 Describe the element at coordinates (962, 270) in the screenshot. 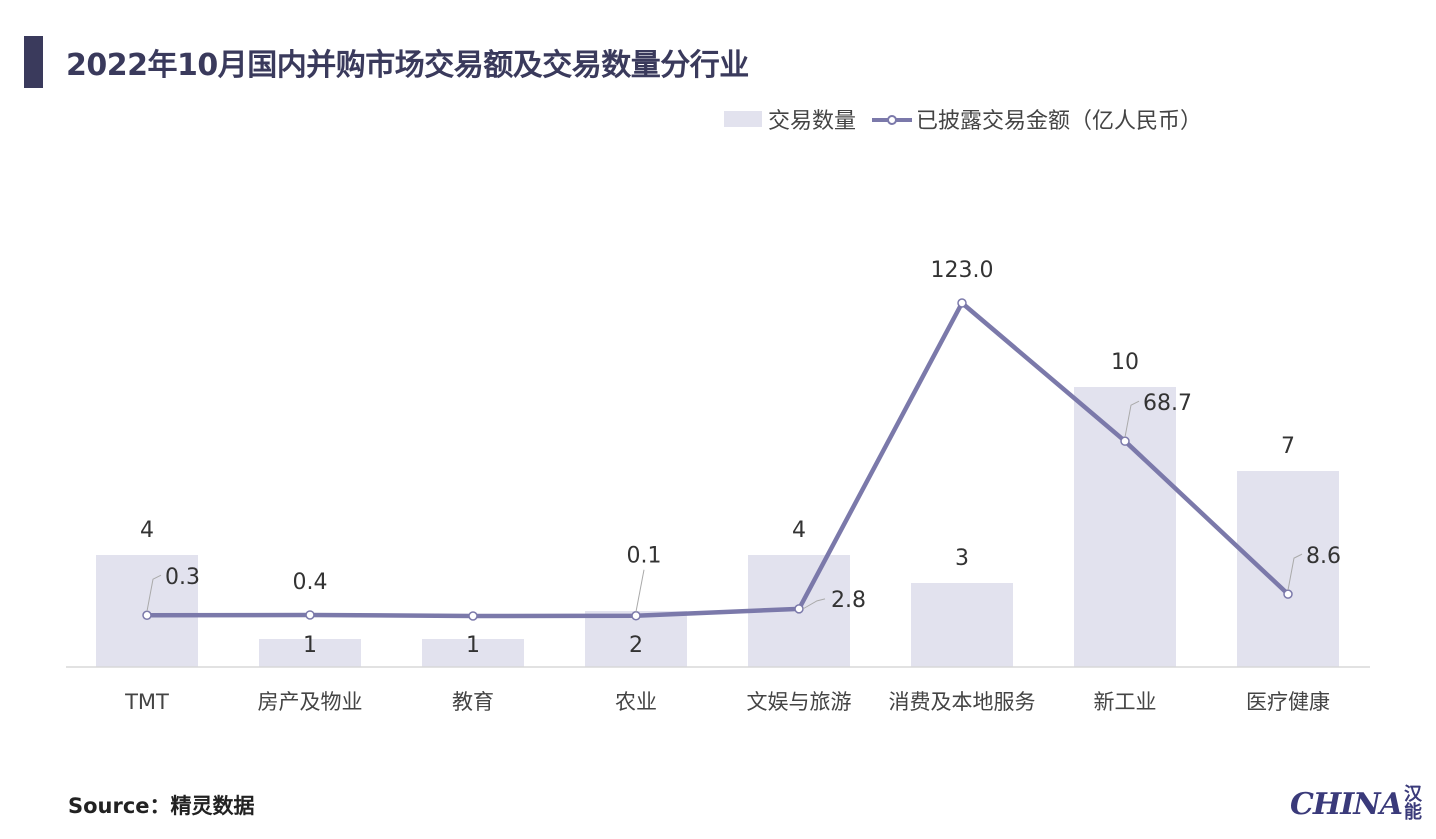

I see `line-value-label: 123.0` at that location.